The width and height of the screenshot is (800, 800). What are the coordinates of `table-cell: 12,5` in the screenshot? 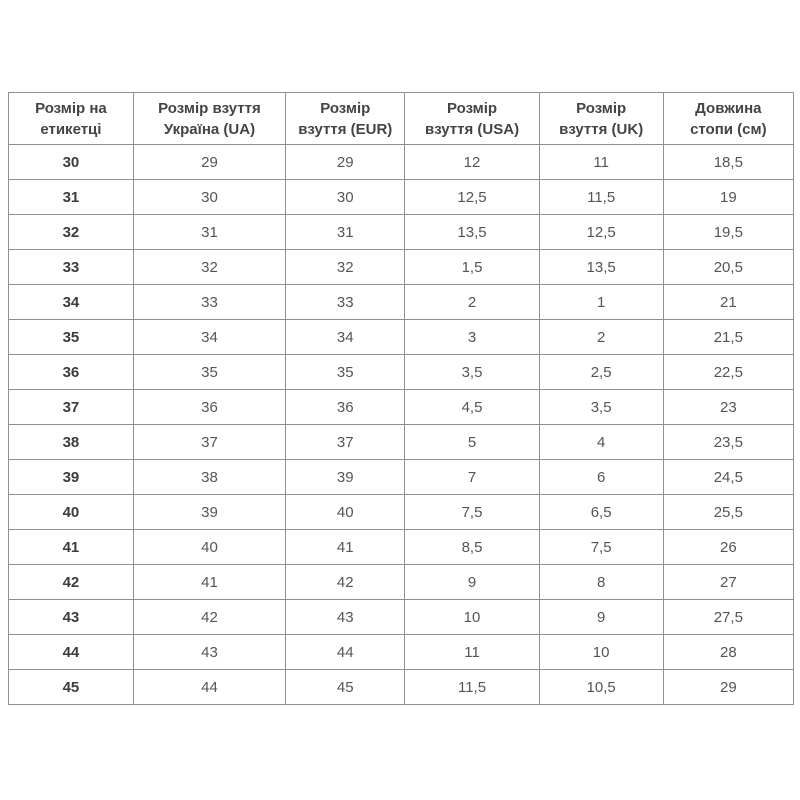 It's located at (472, 197).